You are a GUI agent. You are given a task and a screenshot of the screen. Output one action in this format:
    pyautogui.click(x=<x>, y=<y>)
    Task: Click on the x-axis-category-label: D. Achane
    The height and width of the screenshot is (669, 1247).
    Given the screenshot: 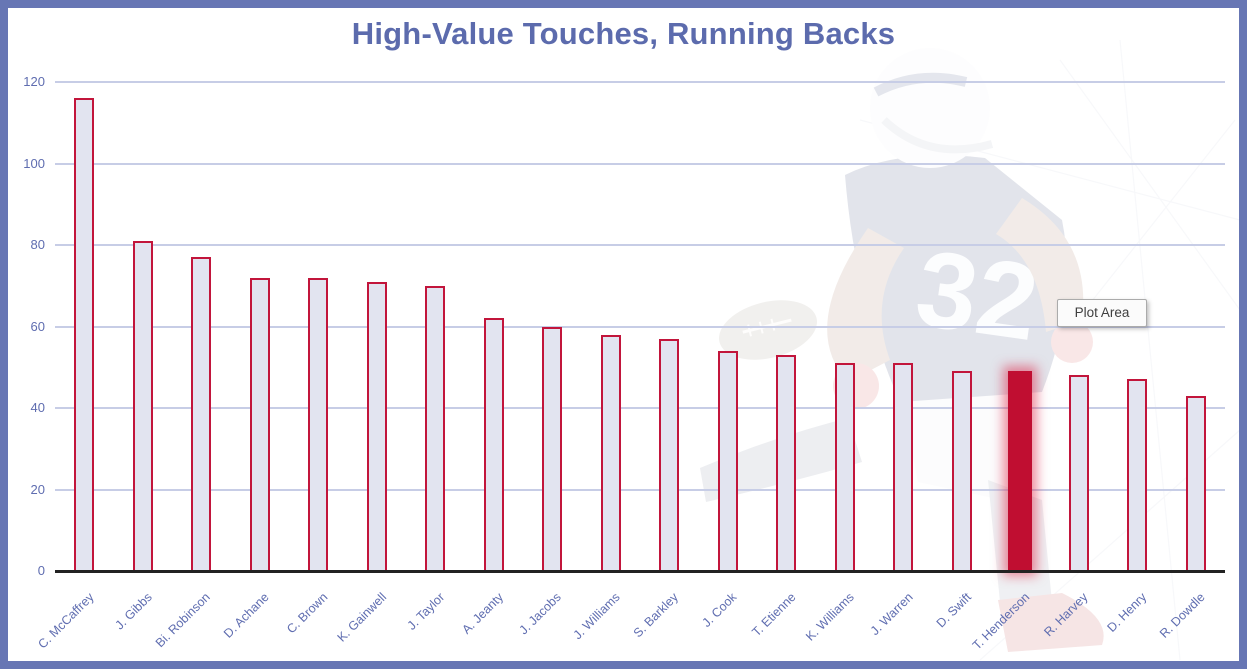 What is the action you would take?
    pyautogui.click(x=246, y=615)
    